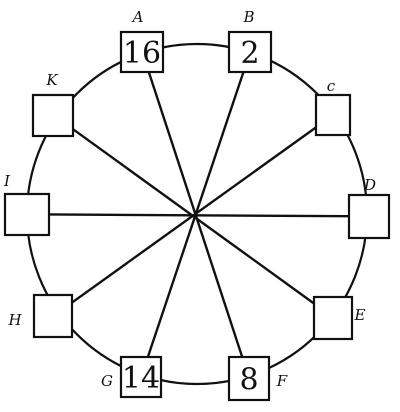 The width and height of the screenshot is (400, 412). I want to click on station-box-e, so click(333, 318).